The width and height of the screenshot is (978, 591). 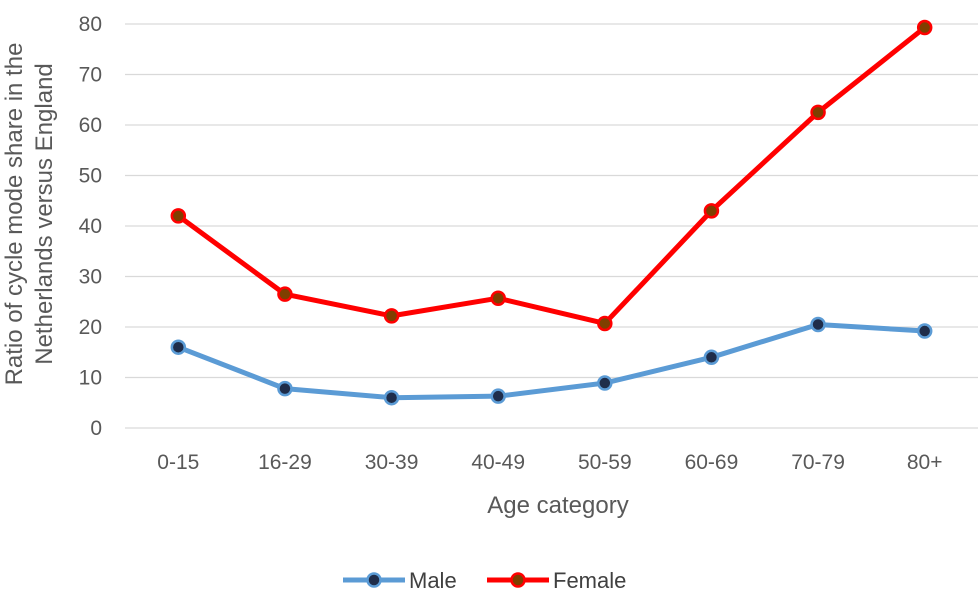 I want to click on x-tick-labels: 0-15 16-29 30-39 40-49 50-59 60-69 70-79 80+, so click(x=549, y=462).